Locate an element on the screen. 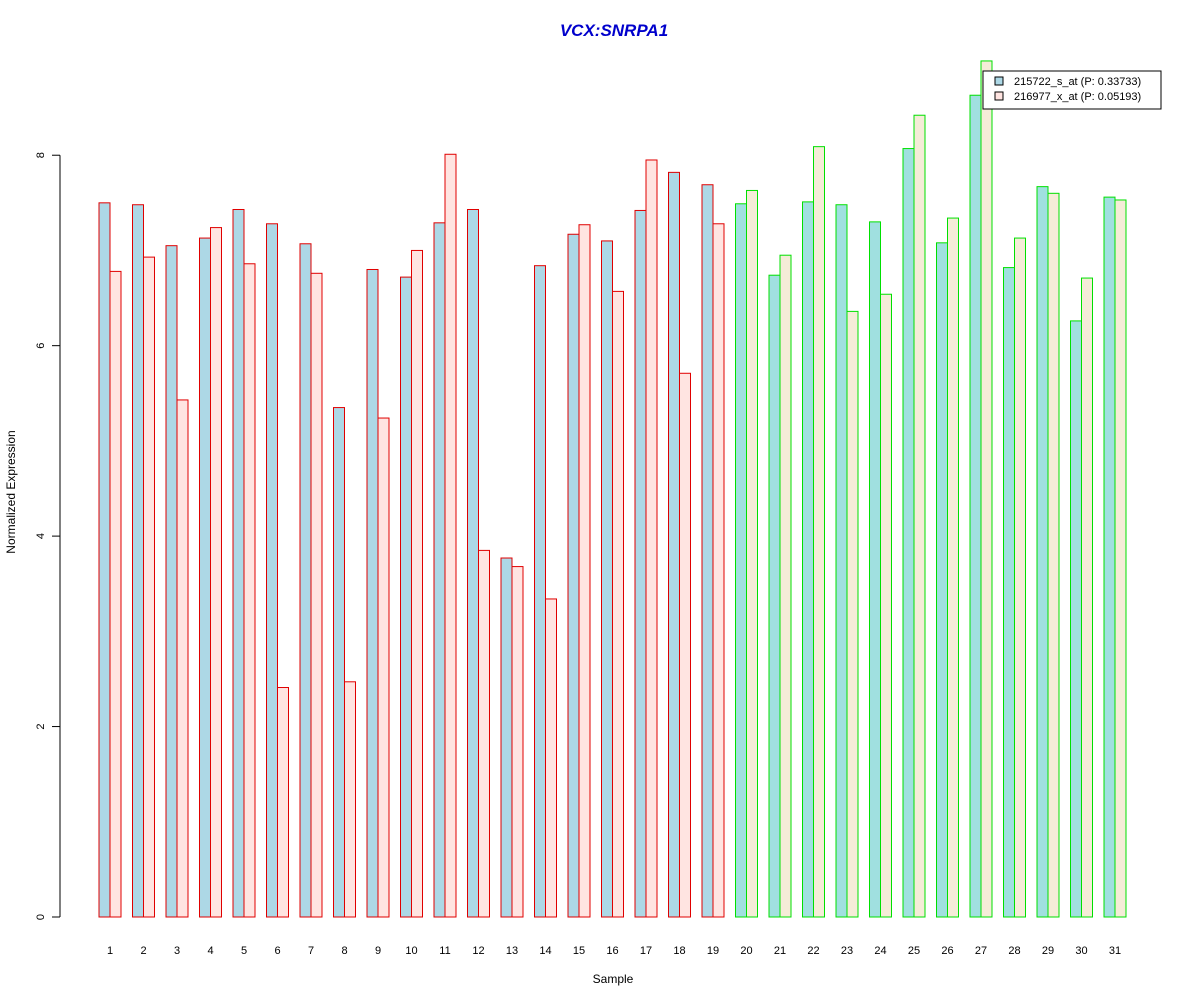 The image size is (1200, 1000). x-tick-label: 25 is located at coordinates (914, 951).